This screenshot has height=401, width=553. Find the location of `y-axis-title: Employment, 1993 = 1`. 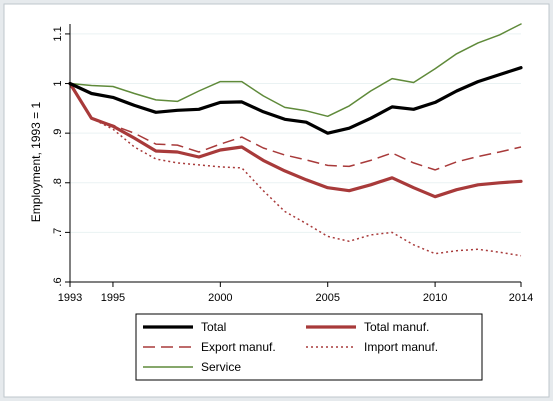

y-axis-title: Employment, 1993 = 1 is located at coordinates (36, 161).